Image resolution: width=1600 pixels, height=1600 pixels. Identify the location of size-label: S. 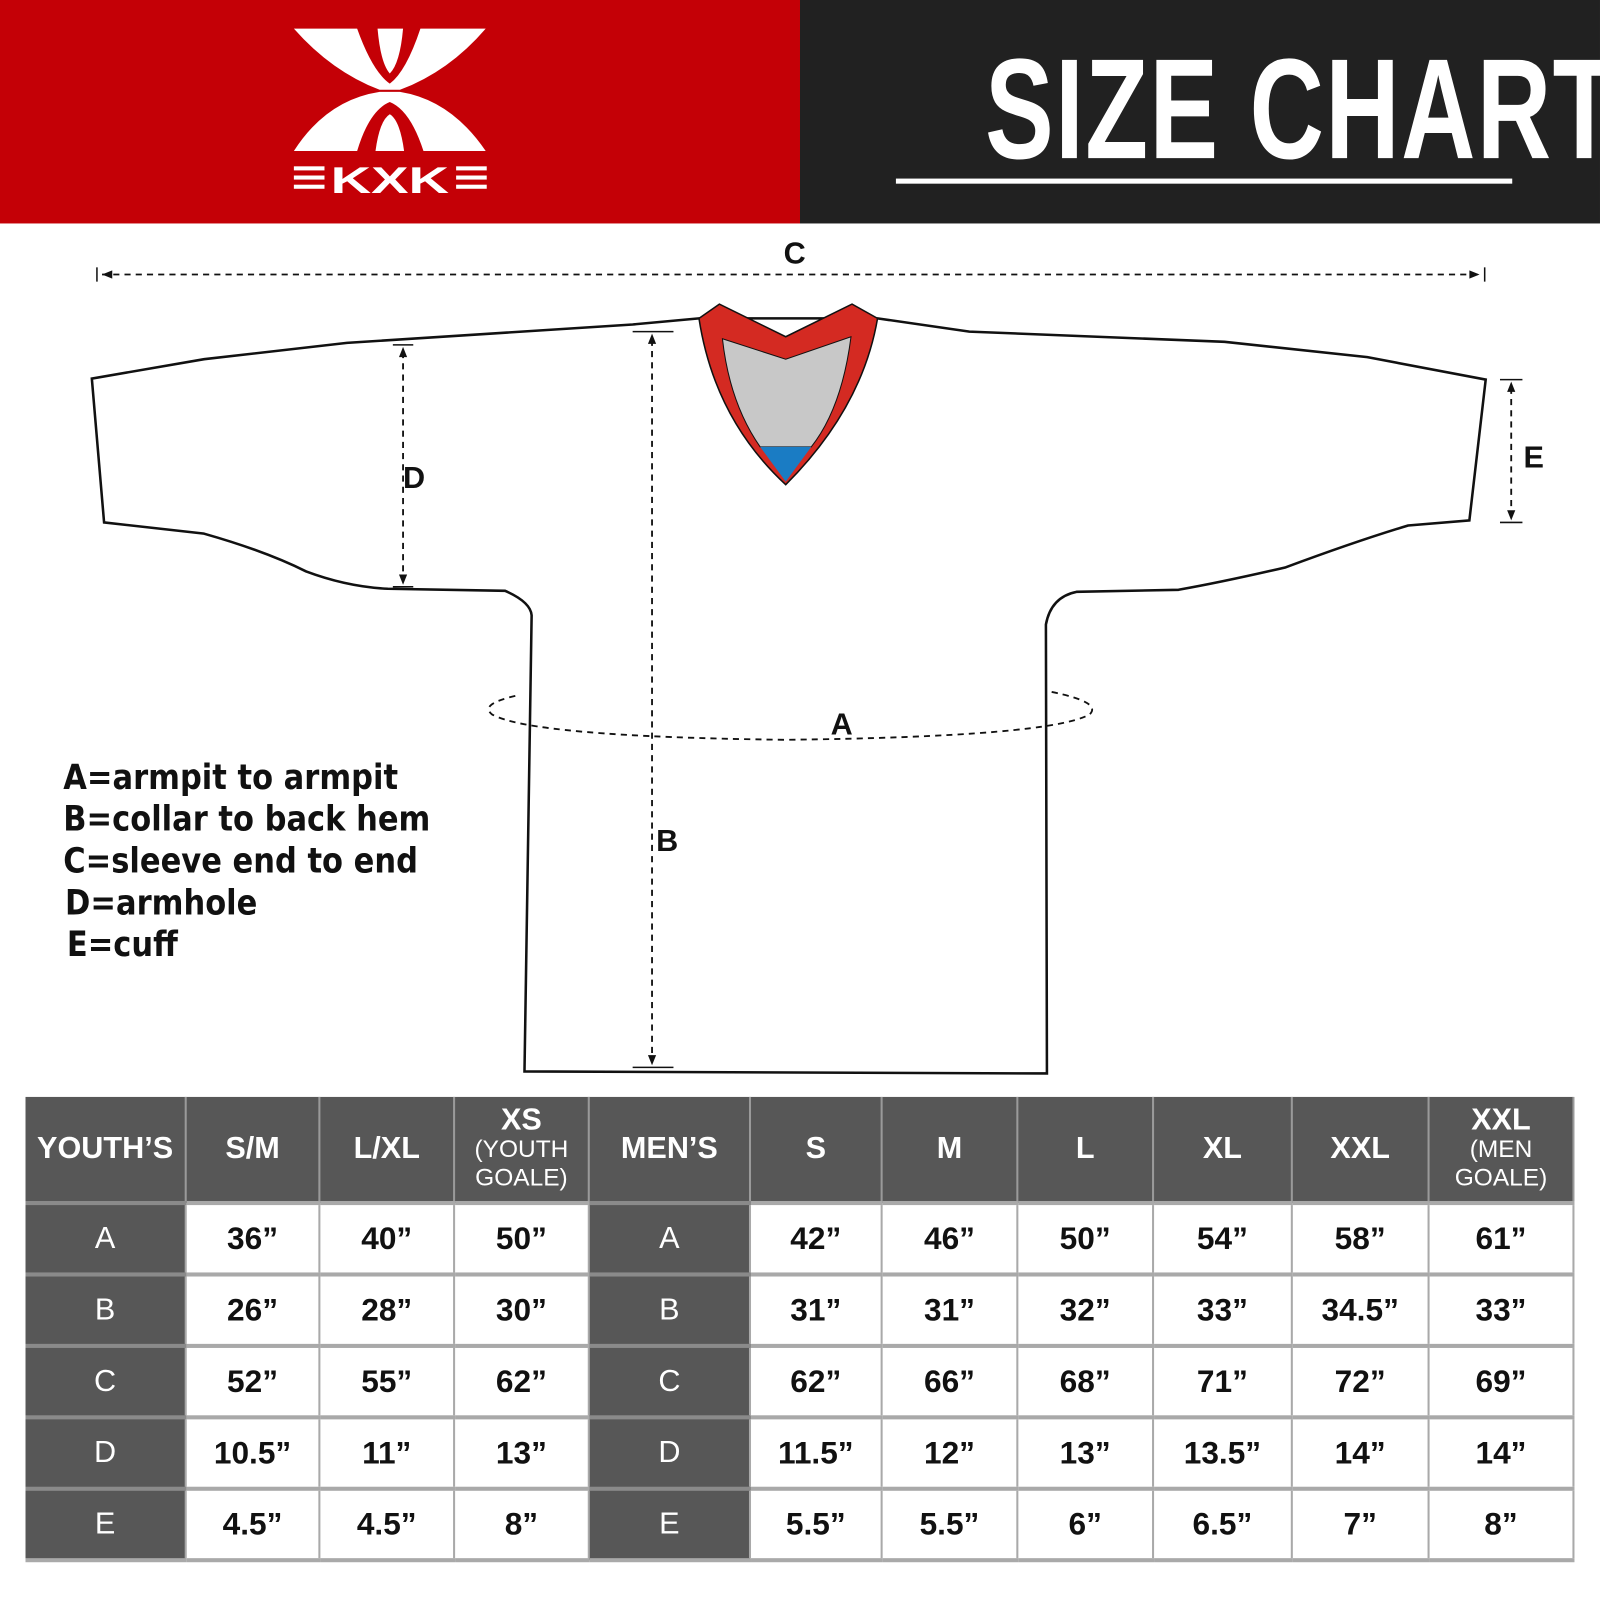
(816, 1148).